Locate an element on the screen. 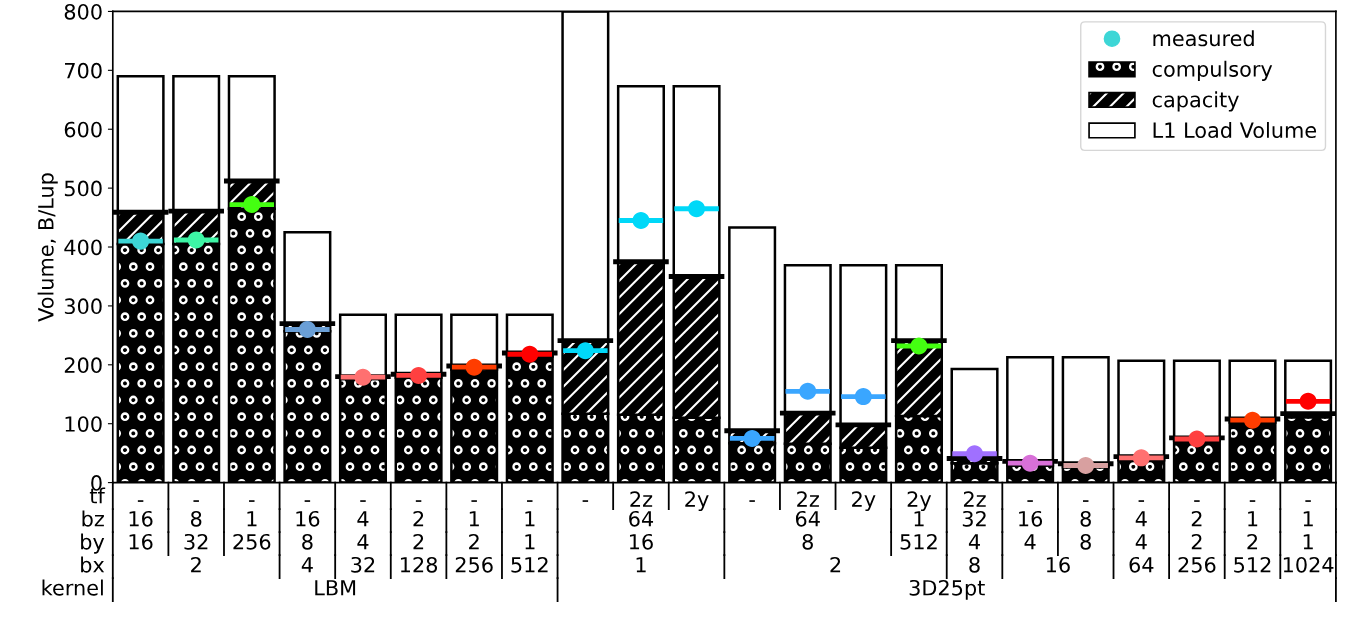  text: bx is located at coordinates (93, 564).